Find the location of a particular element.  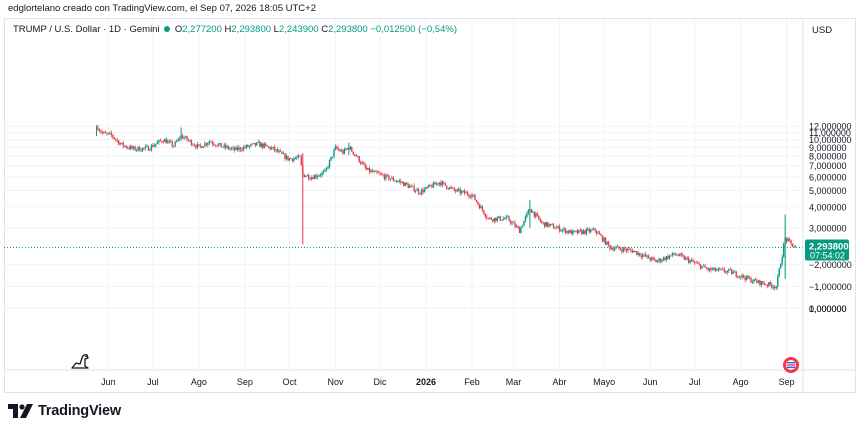

y-tick-label: 7,000000 is located at coordinates (828, 166).